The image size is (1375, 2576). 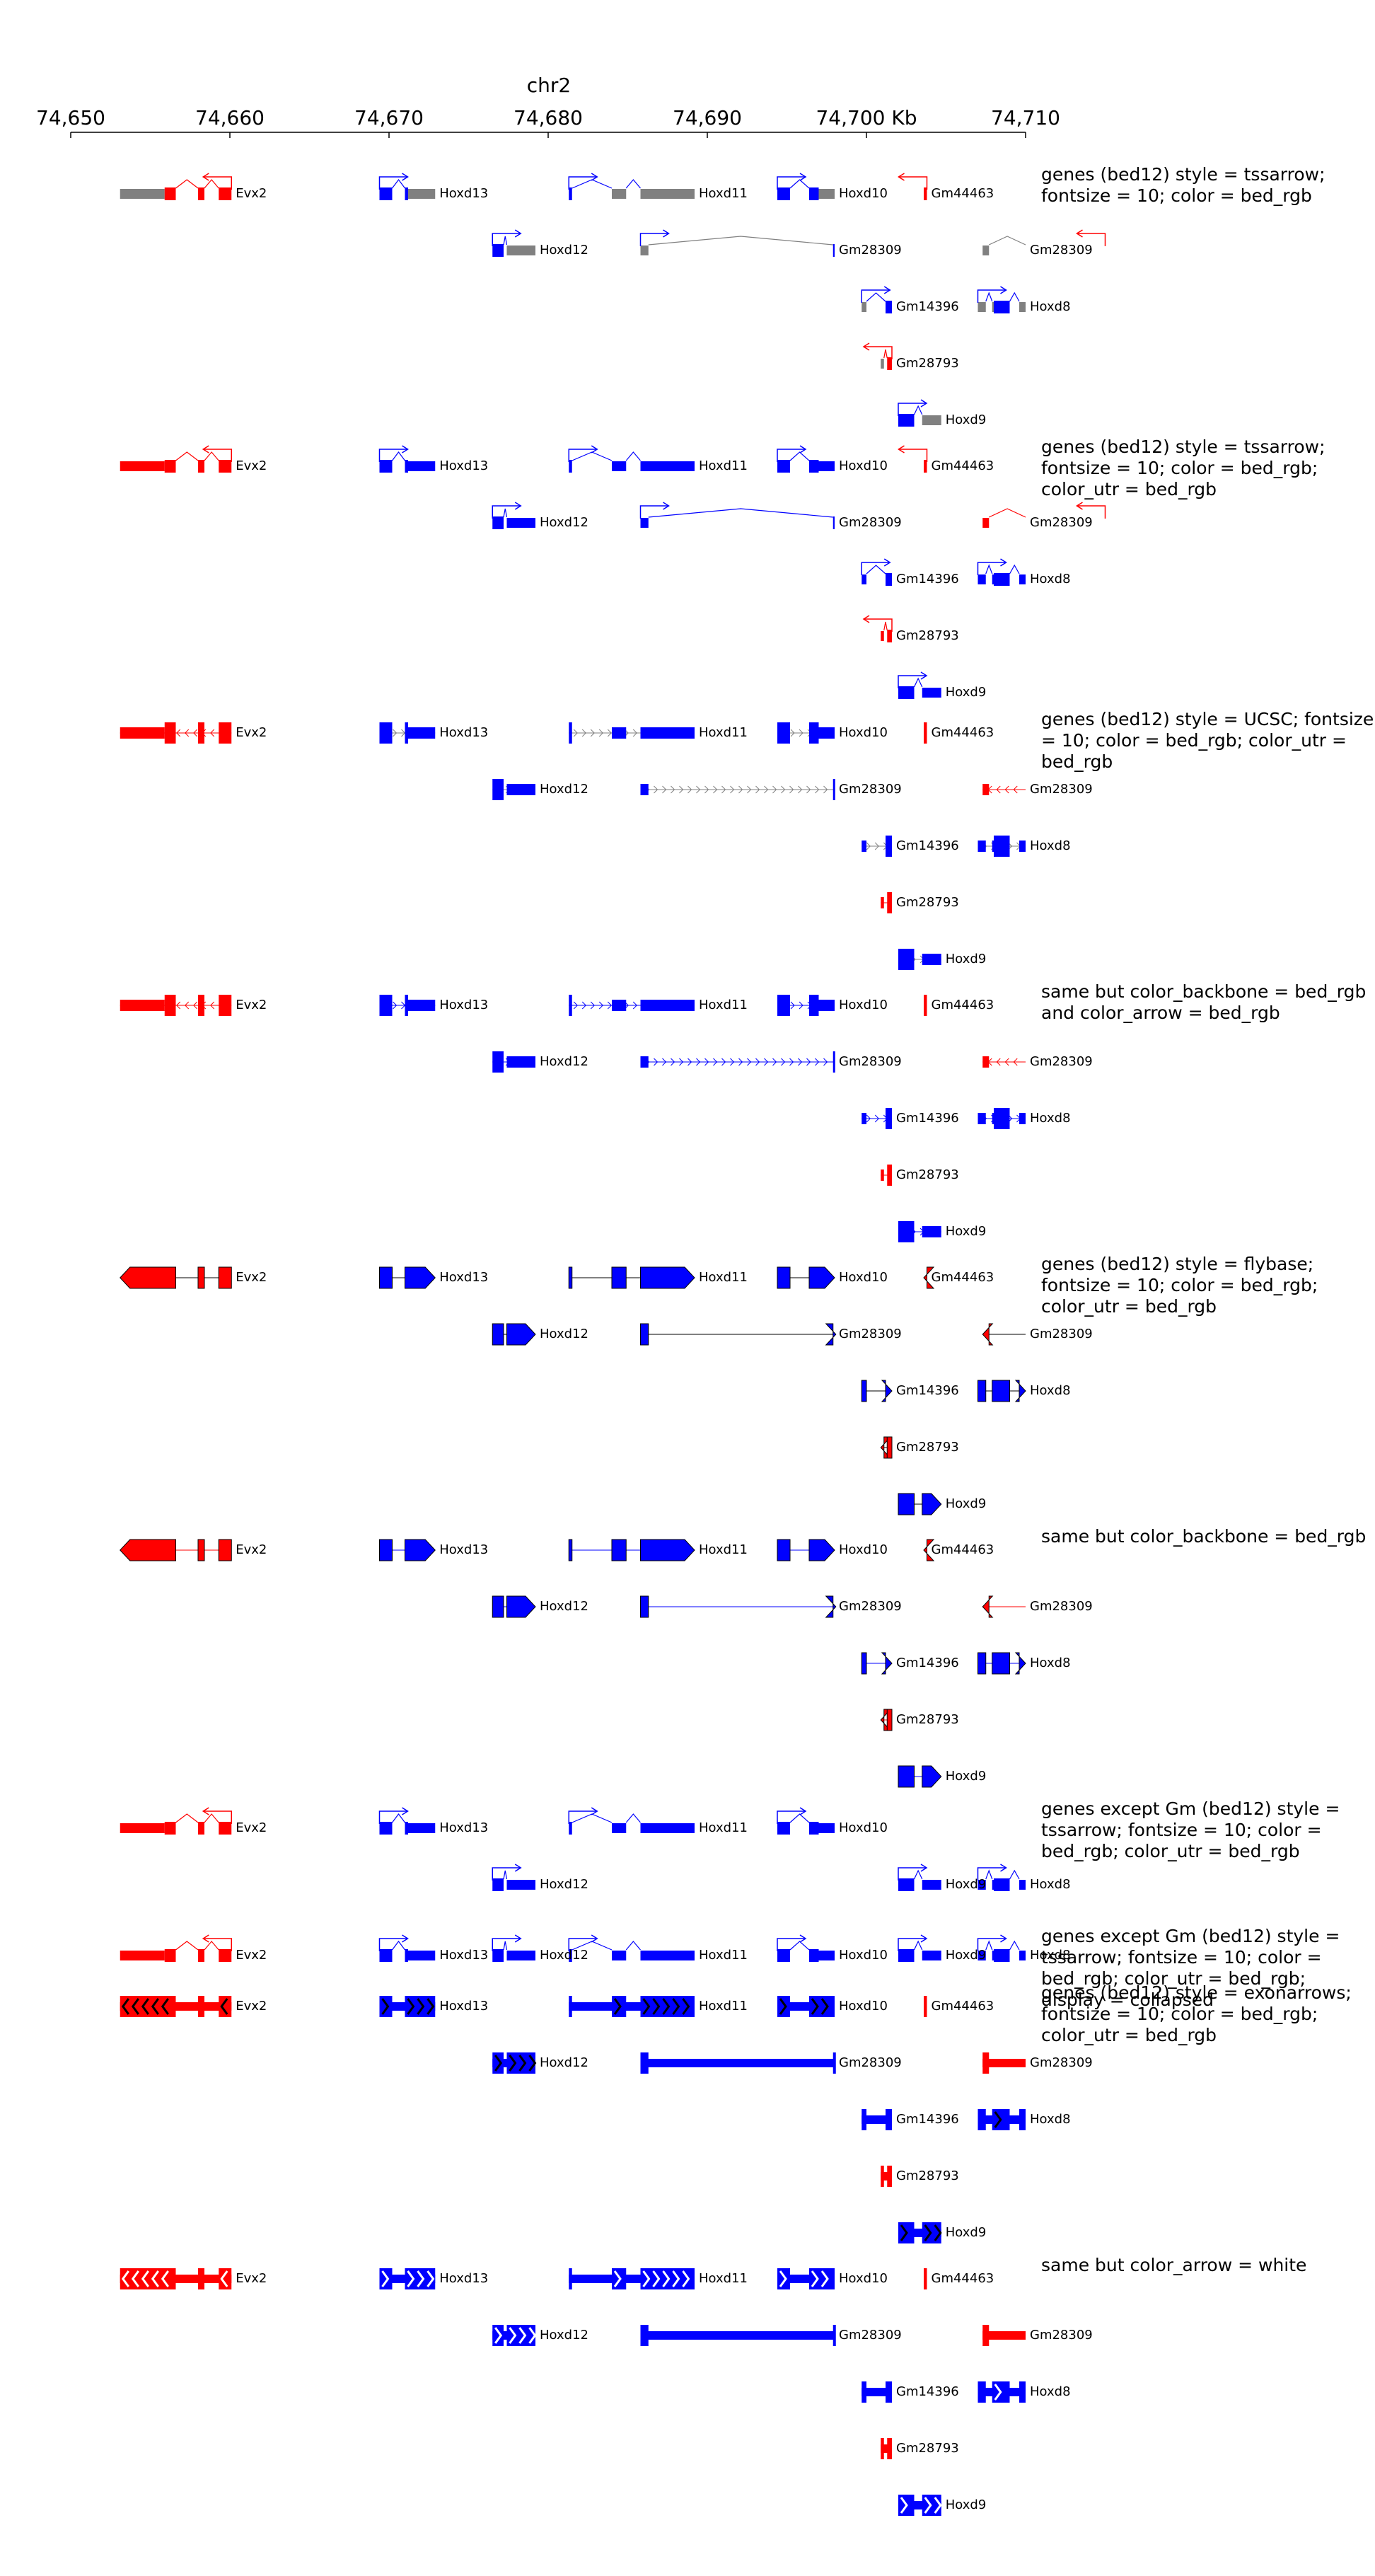 What do you see at coordinates (1207, 719) in the screenshot?
I see `track-label-line: genes (bed12) style = UCSC; fontsize` at bounding box center [1207, 719].